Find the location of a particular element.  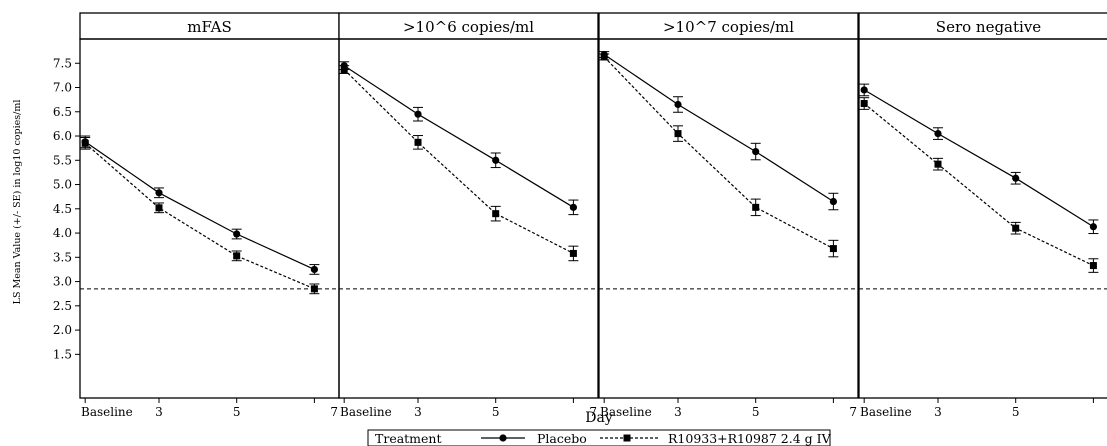

y-tick-label-1-5: 1.5 is located at coordinates (62, 354).